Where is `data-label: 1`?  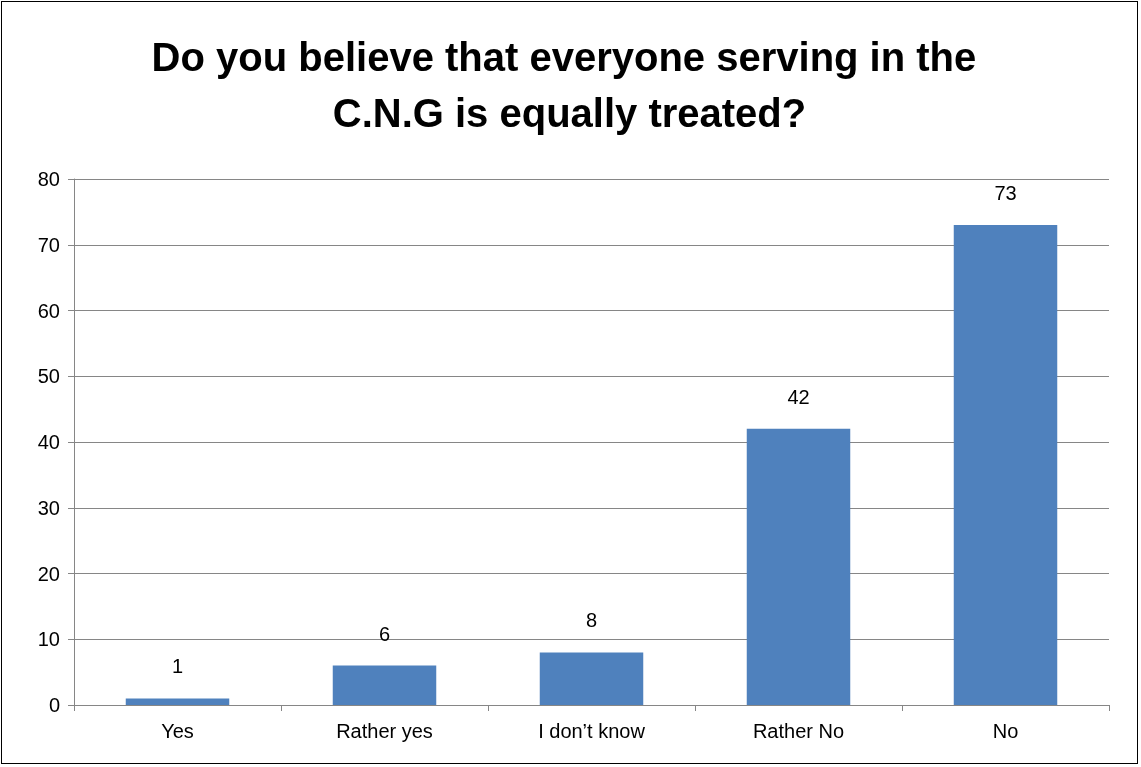
data-label: 1 is located at coordinates (177, 666).